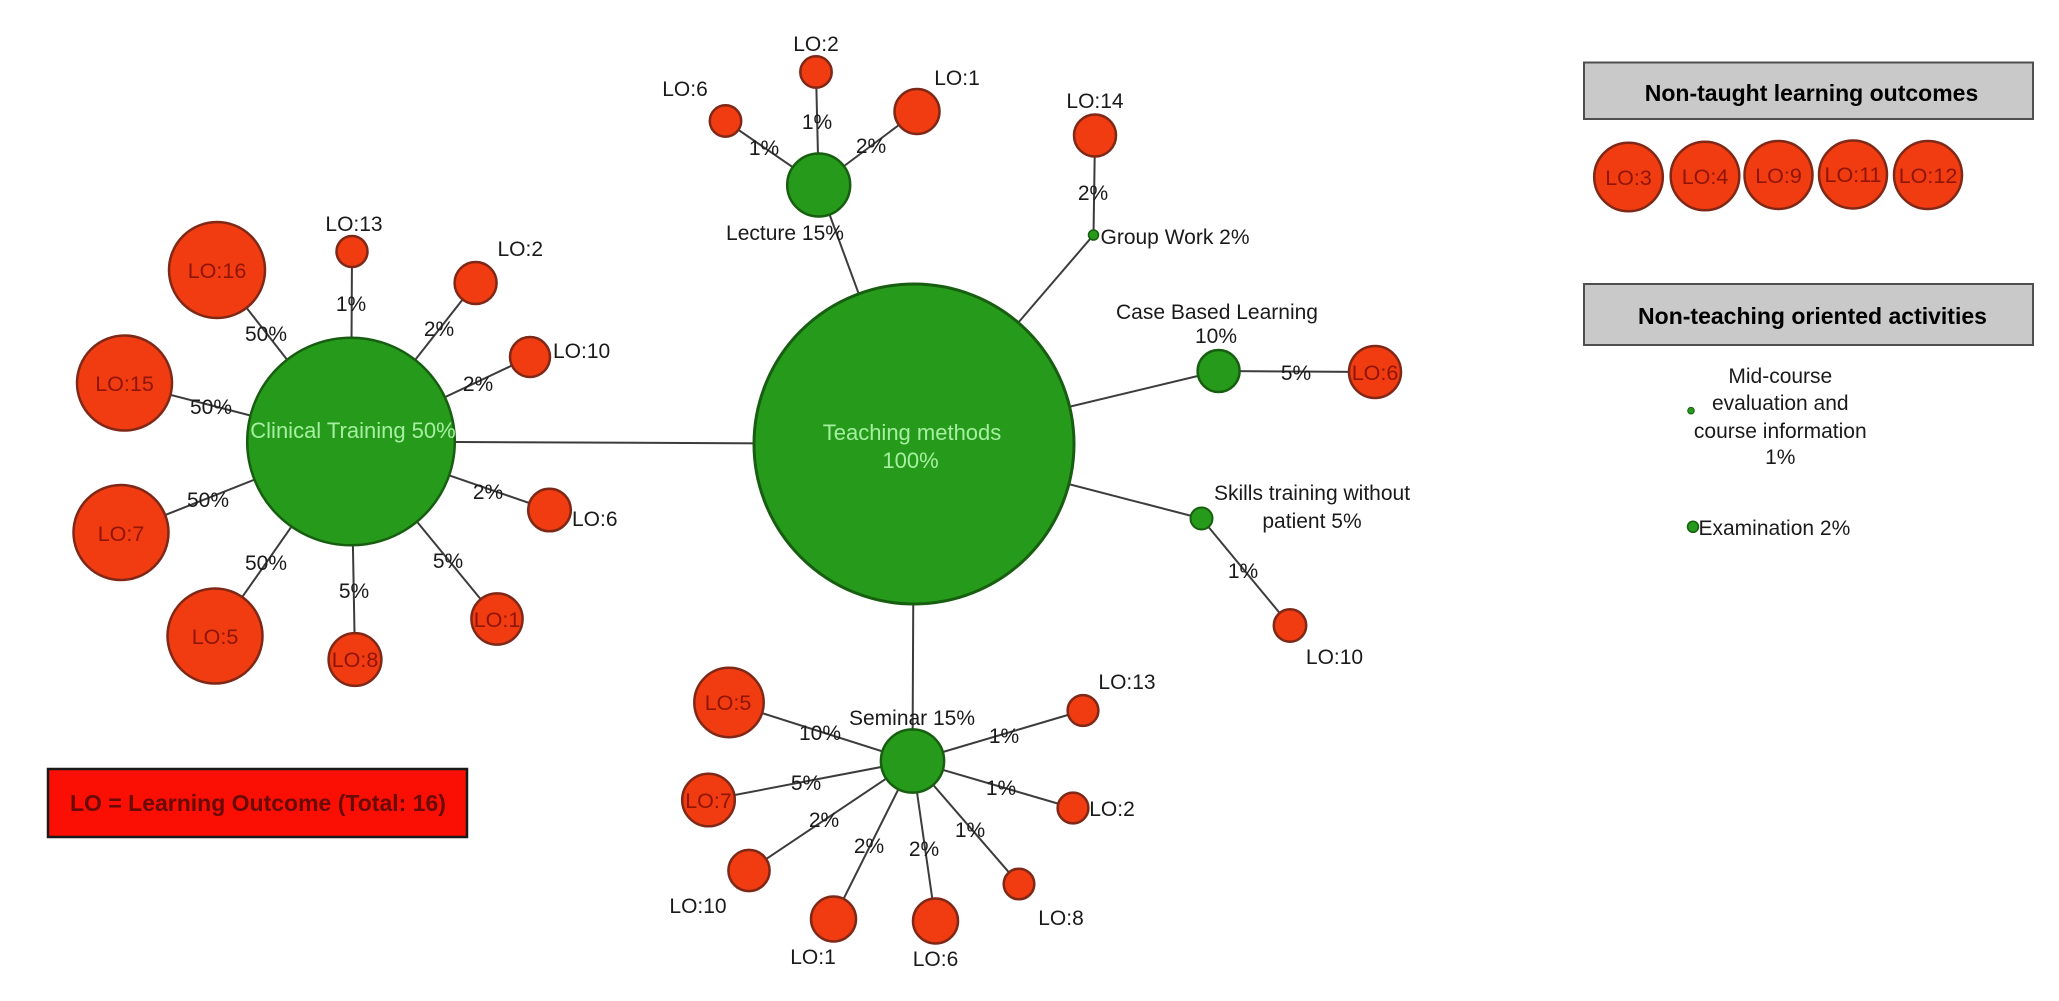  I want to click on svg-text: LO:9, so click(1778, 176).